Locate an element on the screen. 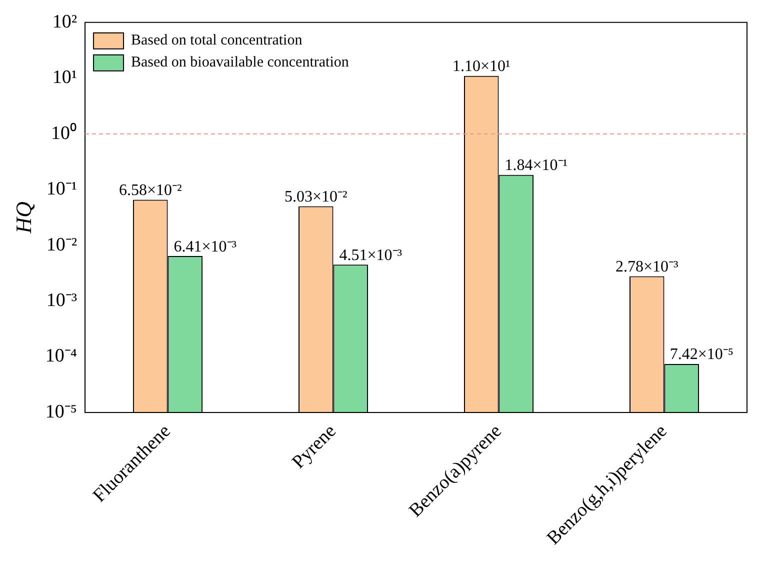 This screenshot has height=561, width=771. y-tick-label: 10¹ is located at coordinates (65, 77).